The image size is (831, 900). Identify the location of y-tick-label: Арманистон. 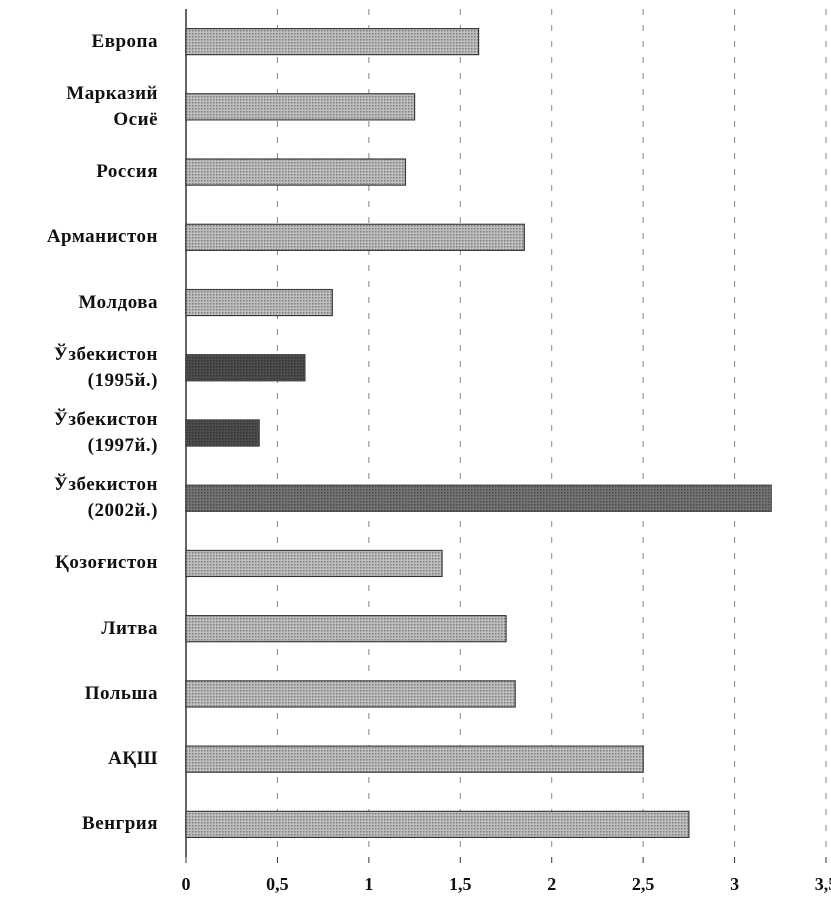
(102, 237).